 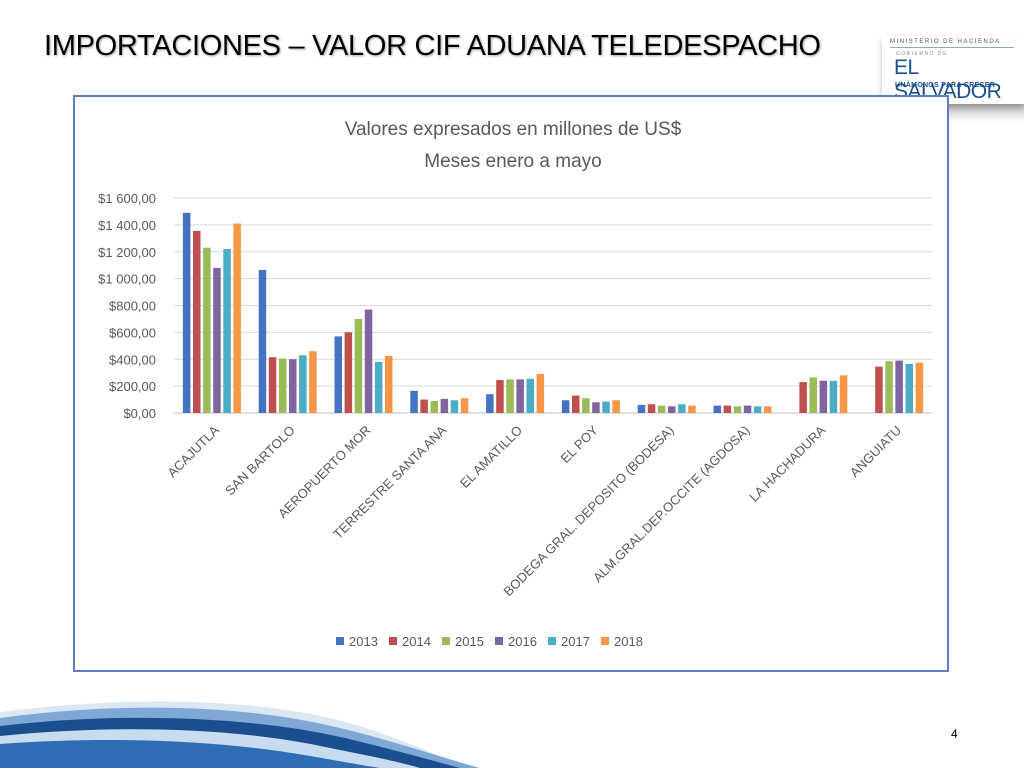 What do you see at coordinates (787, 463) in the screenshot?
I see `x-tick-label: LA HACHADURA` at bounding box center [787, 463].